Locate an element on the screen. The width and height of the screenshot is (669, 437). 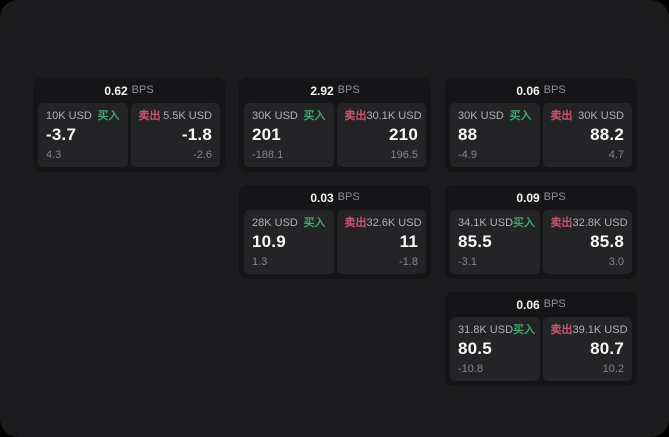
buy-panel: 10K USD 买入 -3.7 4.3 is located at coordinates (83, 135).